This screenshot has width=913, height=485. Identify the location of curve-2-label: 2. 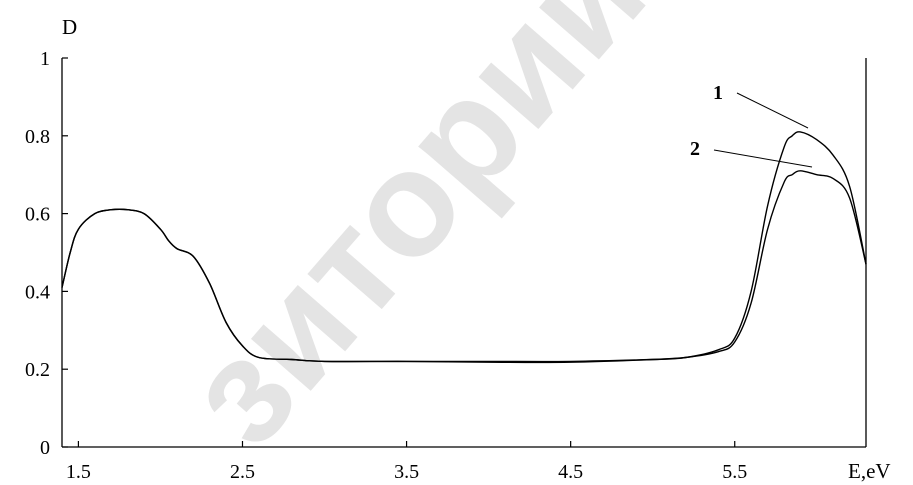
(695, 149).